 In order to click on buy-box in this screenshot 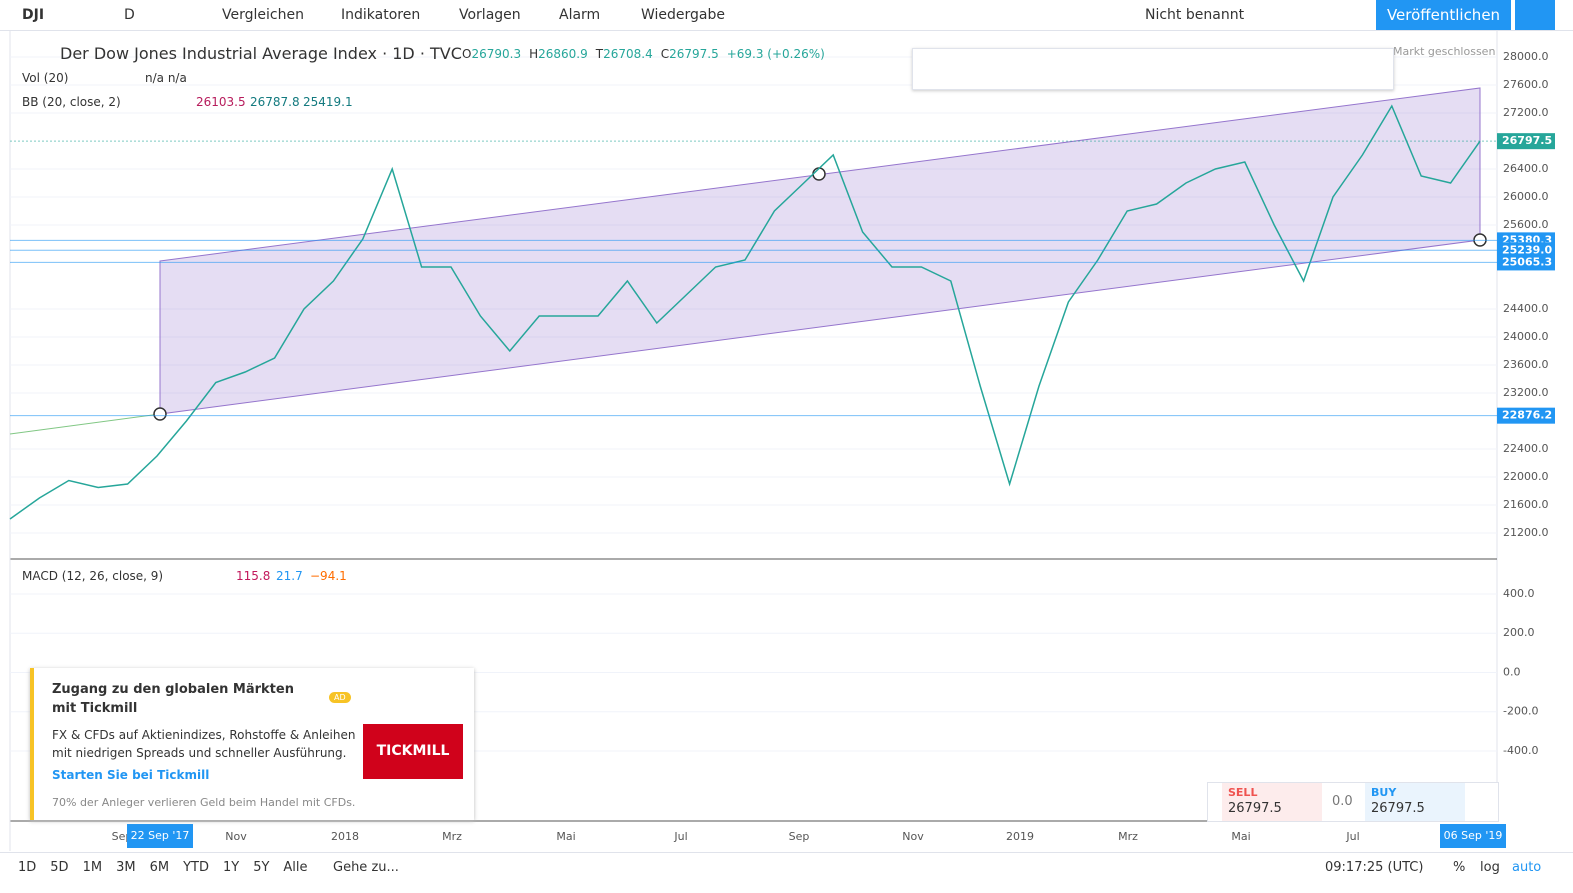, I will do `click(1415, 802)`.